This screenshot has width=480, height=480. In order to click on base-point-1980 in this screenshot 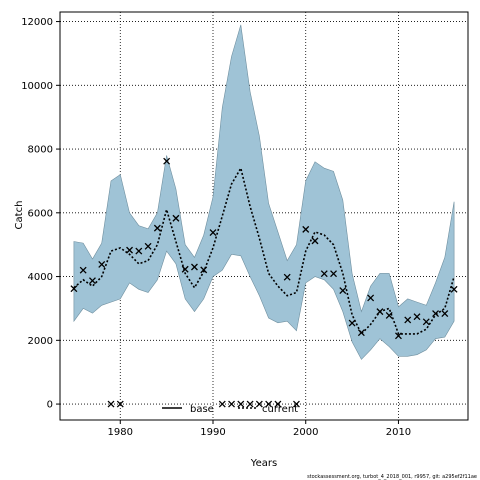, I will do `click(120, 404)`.